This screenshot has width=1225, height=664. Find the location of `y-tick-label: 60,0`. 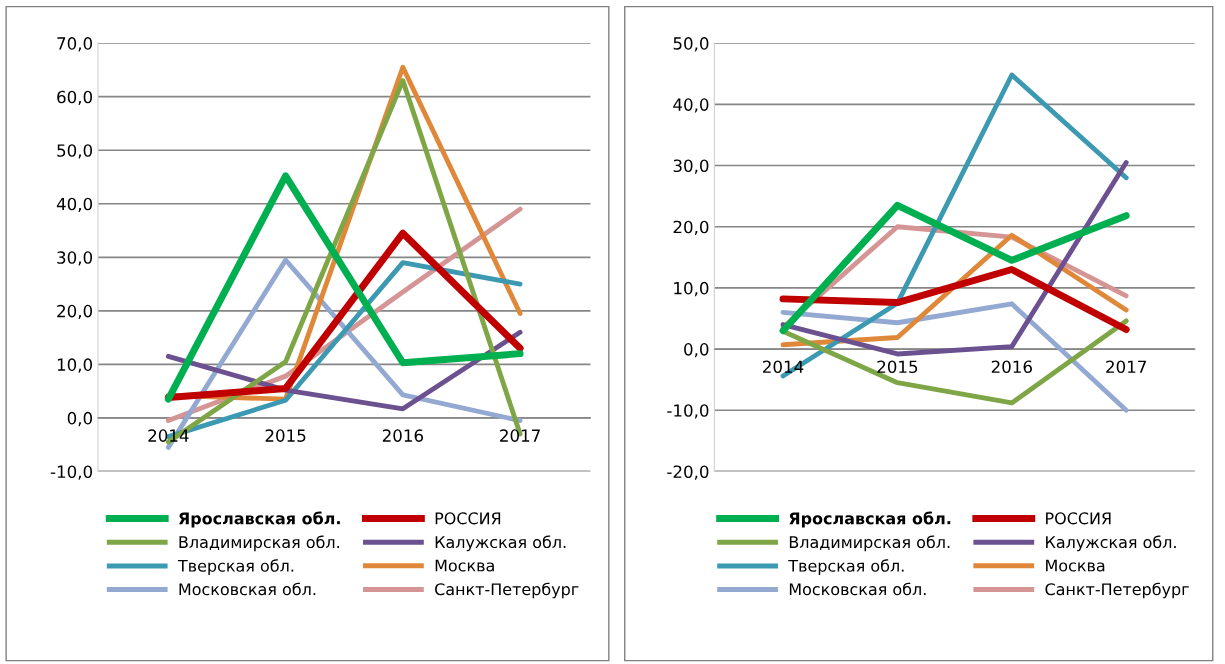

y-tick-label: 60,0 is located at coordinates (75, 97).